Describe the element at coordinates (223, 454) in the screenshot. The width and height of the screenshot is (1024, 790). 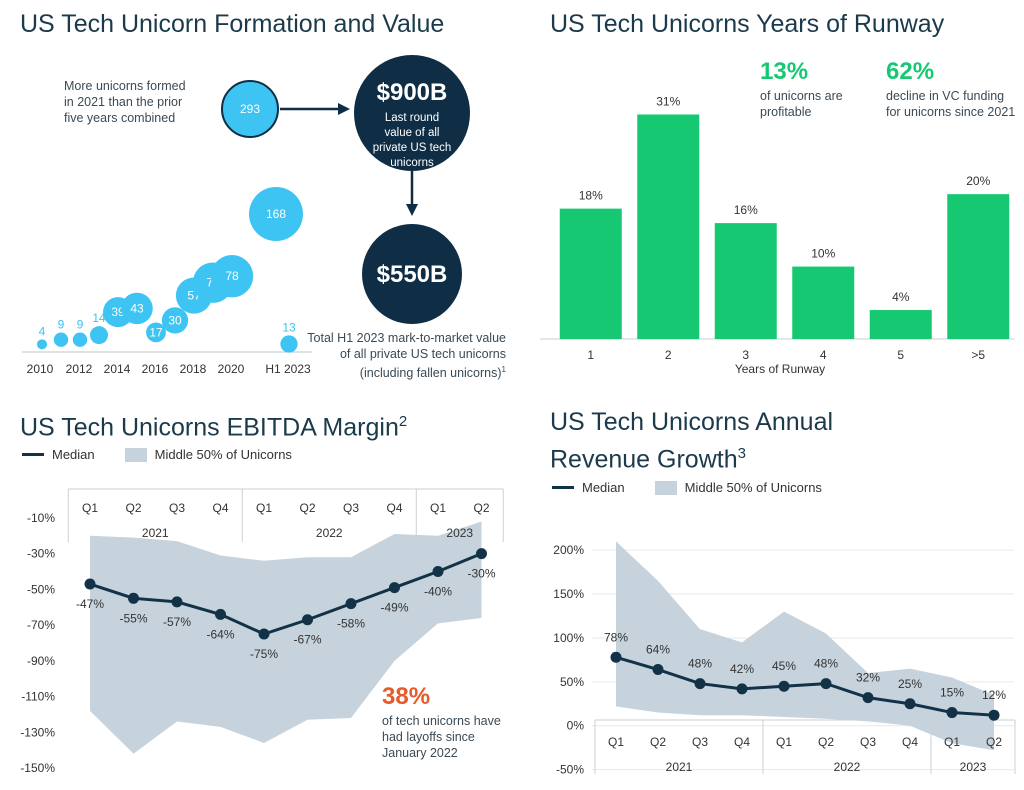
I see `legend-band-label: Middle 50% of Unicorns` at that location.